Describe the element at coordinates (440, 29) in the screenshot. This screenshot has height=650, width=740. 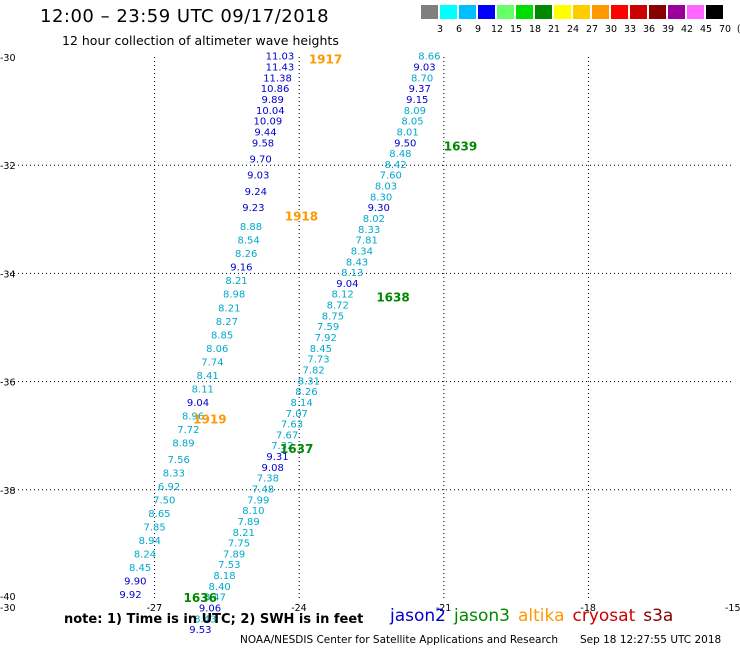
I see `color-scale-label: 3` at that location.